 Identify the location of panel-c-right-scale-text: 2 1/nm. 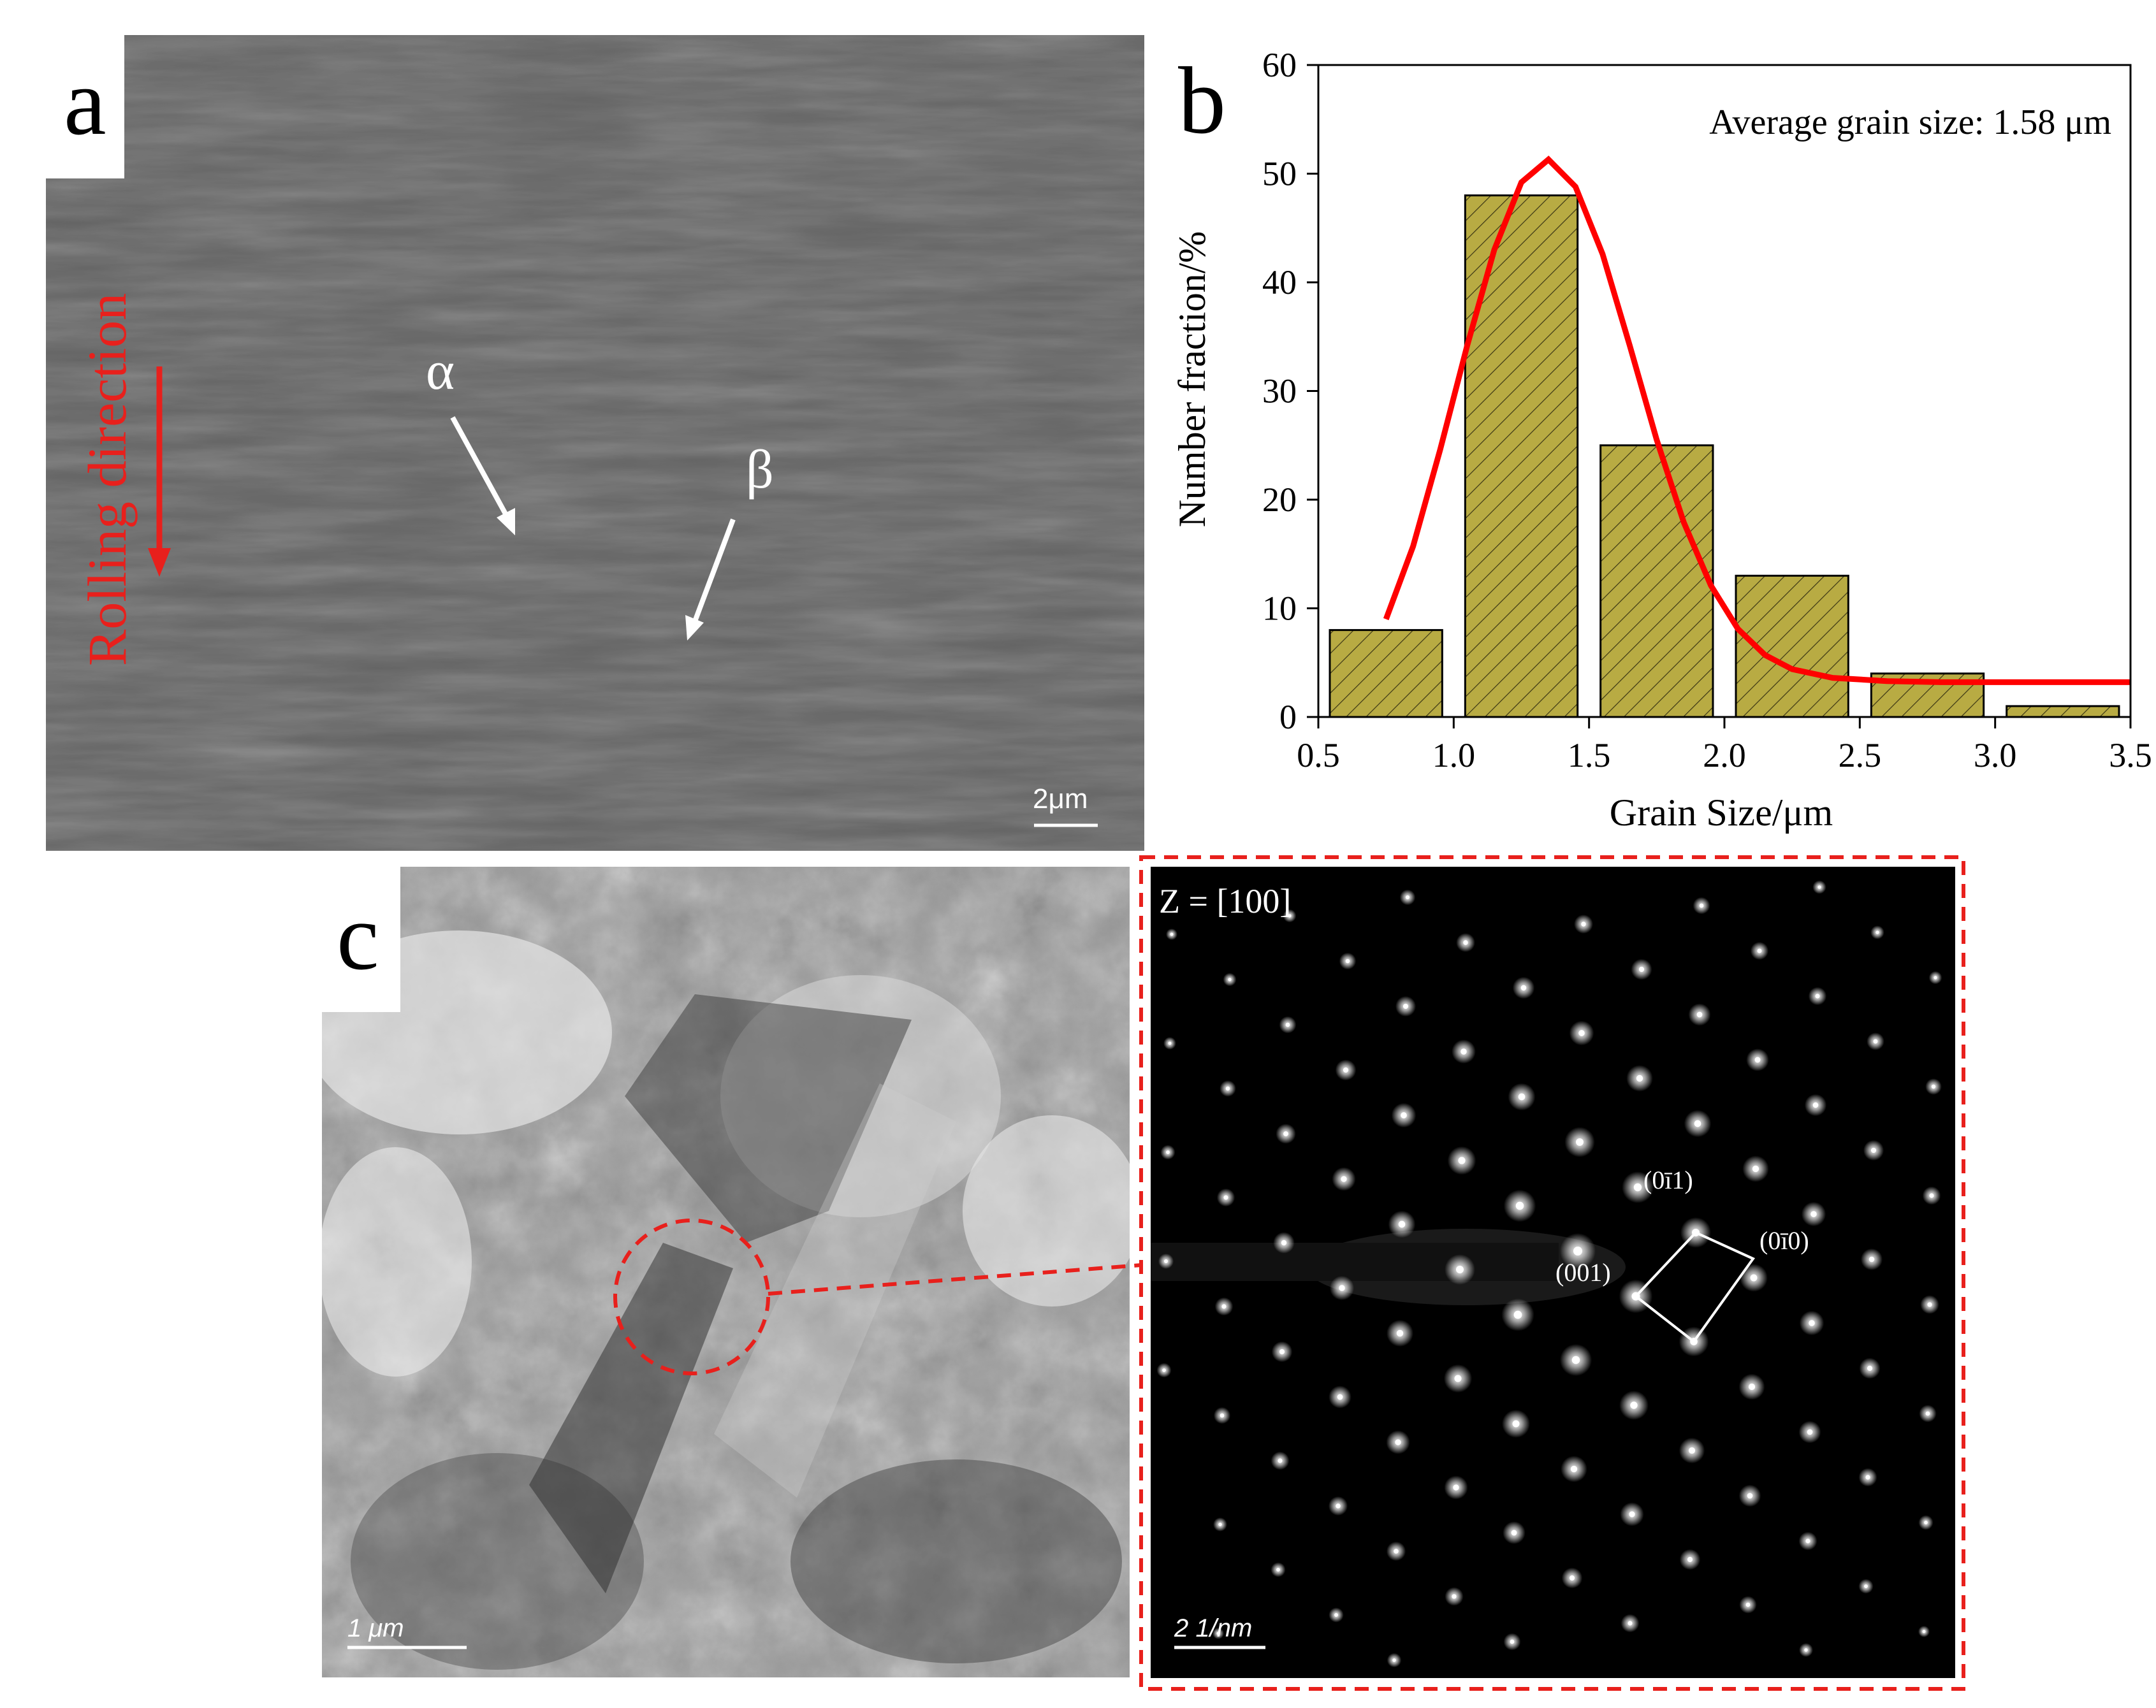
(1213, 1628).